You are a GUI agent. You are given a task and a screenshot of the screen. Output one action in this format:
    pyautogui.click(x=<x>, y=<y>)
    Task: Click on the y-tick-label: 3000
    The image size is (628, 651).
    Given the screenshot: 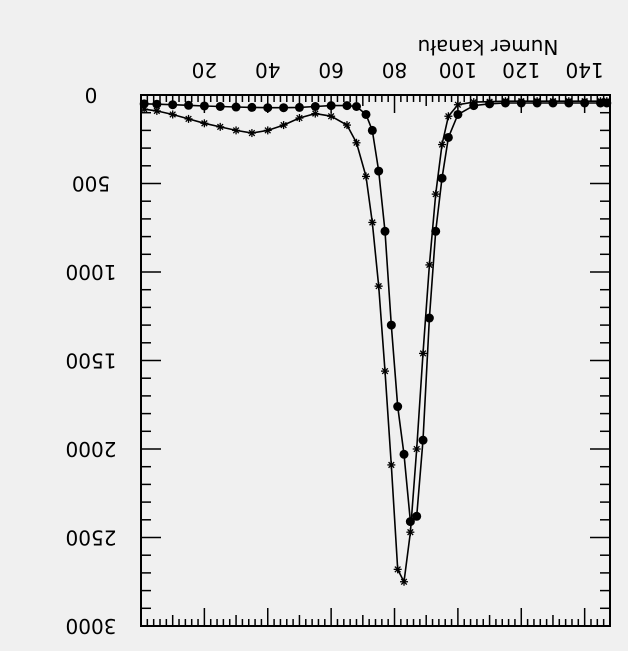 What is the action you would take?
    pyautogui.click(x=91, y=626)
    